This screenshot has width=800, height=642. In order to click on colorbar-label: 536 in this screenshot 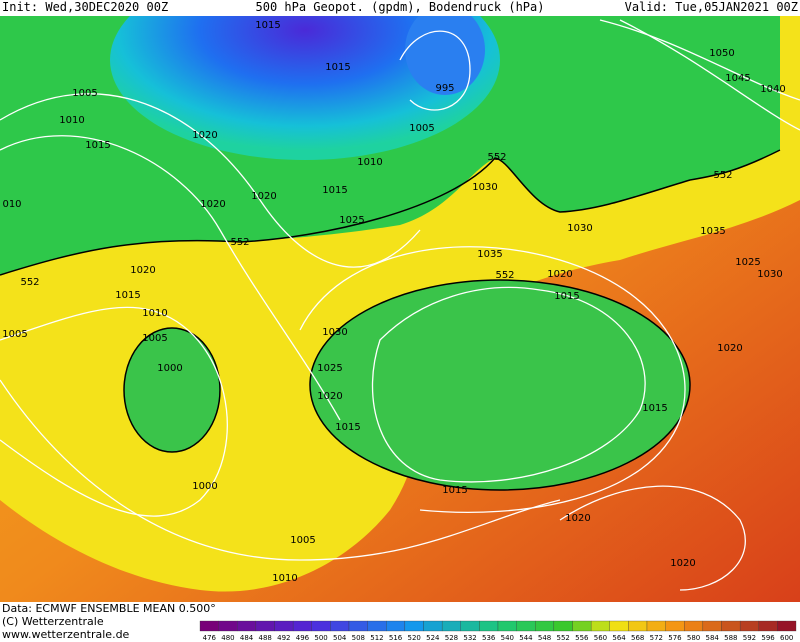, I will do `click(489, 638)`.